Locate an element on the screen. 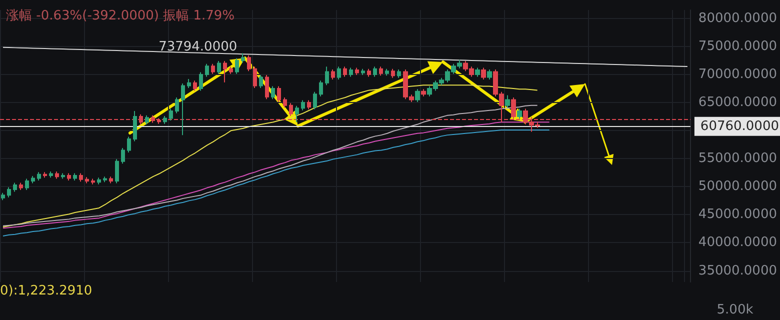 The width and height of the screenshot is (780, 320). y-tick-label: 65000.0000 is located at coordinates (738, 102).